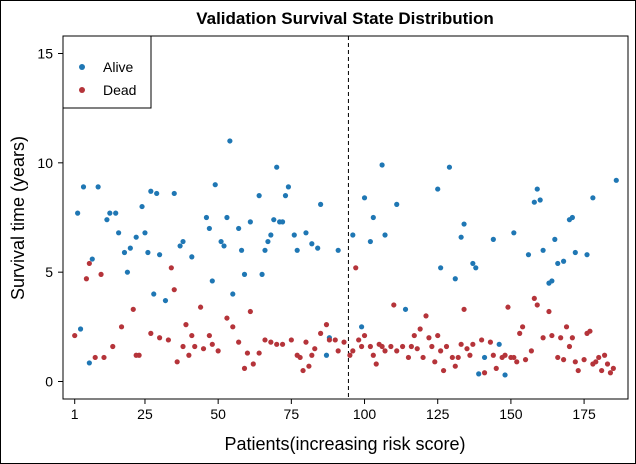  What do you see at coordinates (45, 53) in the screenshot?
I see `y-tick-label: 15` at bounding box center [45, 53].